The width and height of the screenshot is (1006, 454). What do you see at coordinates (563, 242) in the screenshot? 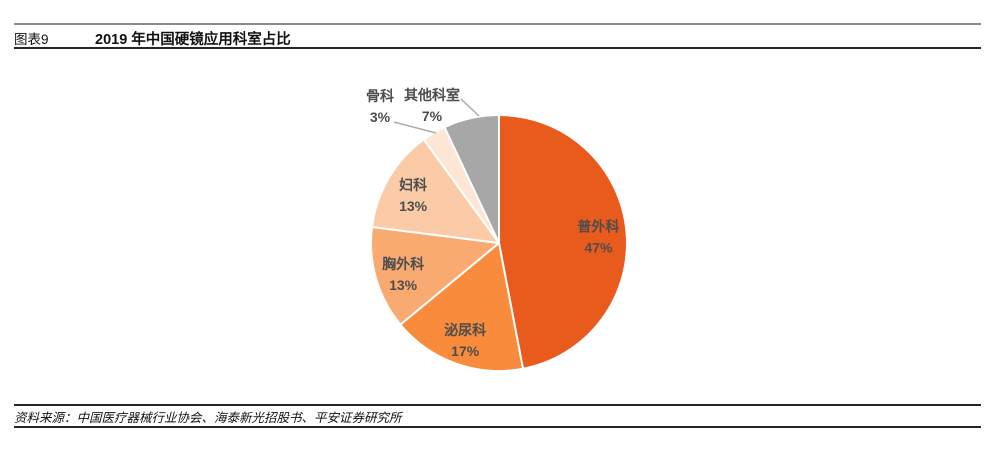
I see `pie-slice-general-surgery` at bounding box center [563, 242].